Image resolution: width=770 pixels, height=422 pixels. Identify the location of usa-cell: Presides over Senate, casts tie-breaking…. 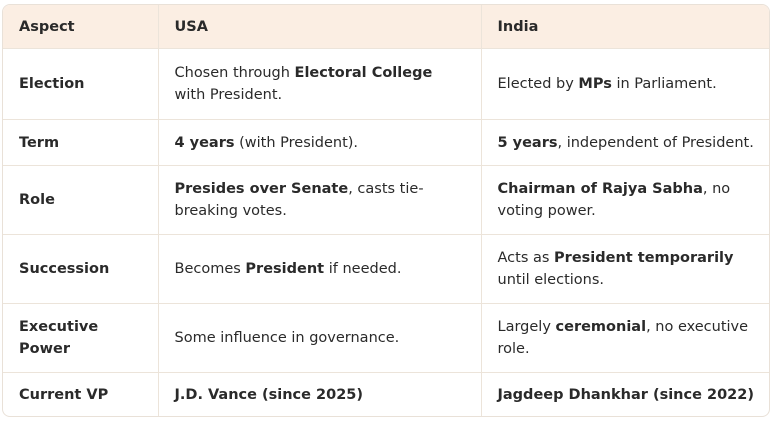
(320, 200).